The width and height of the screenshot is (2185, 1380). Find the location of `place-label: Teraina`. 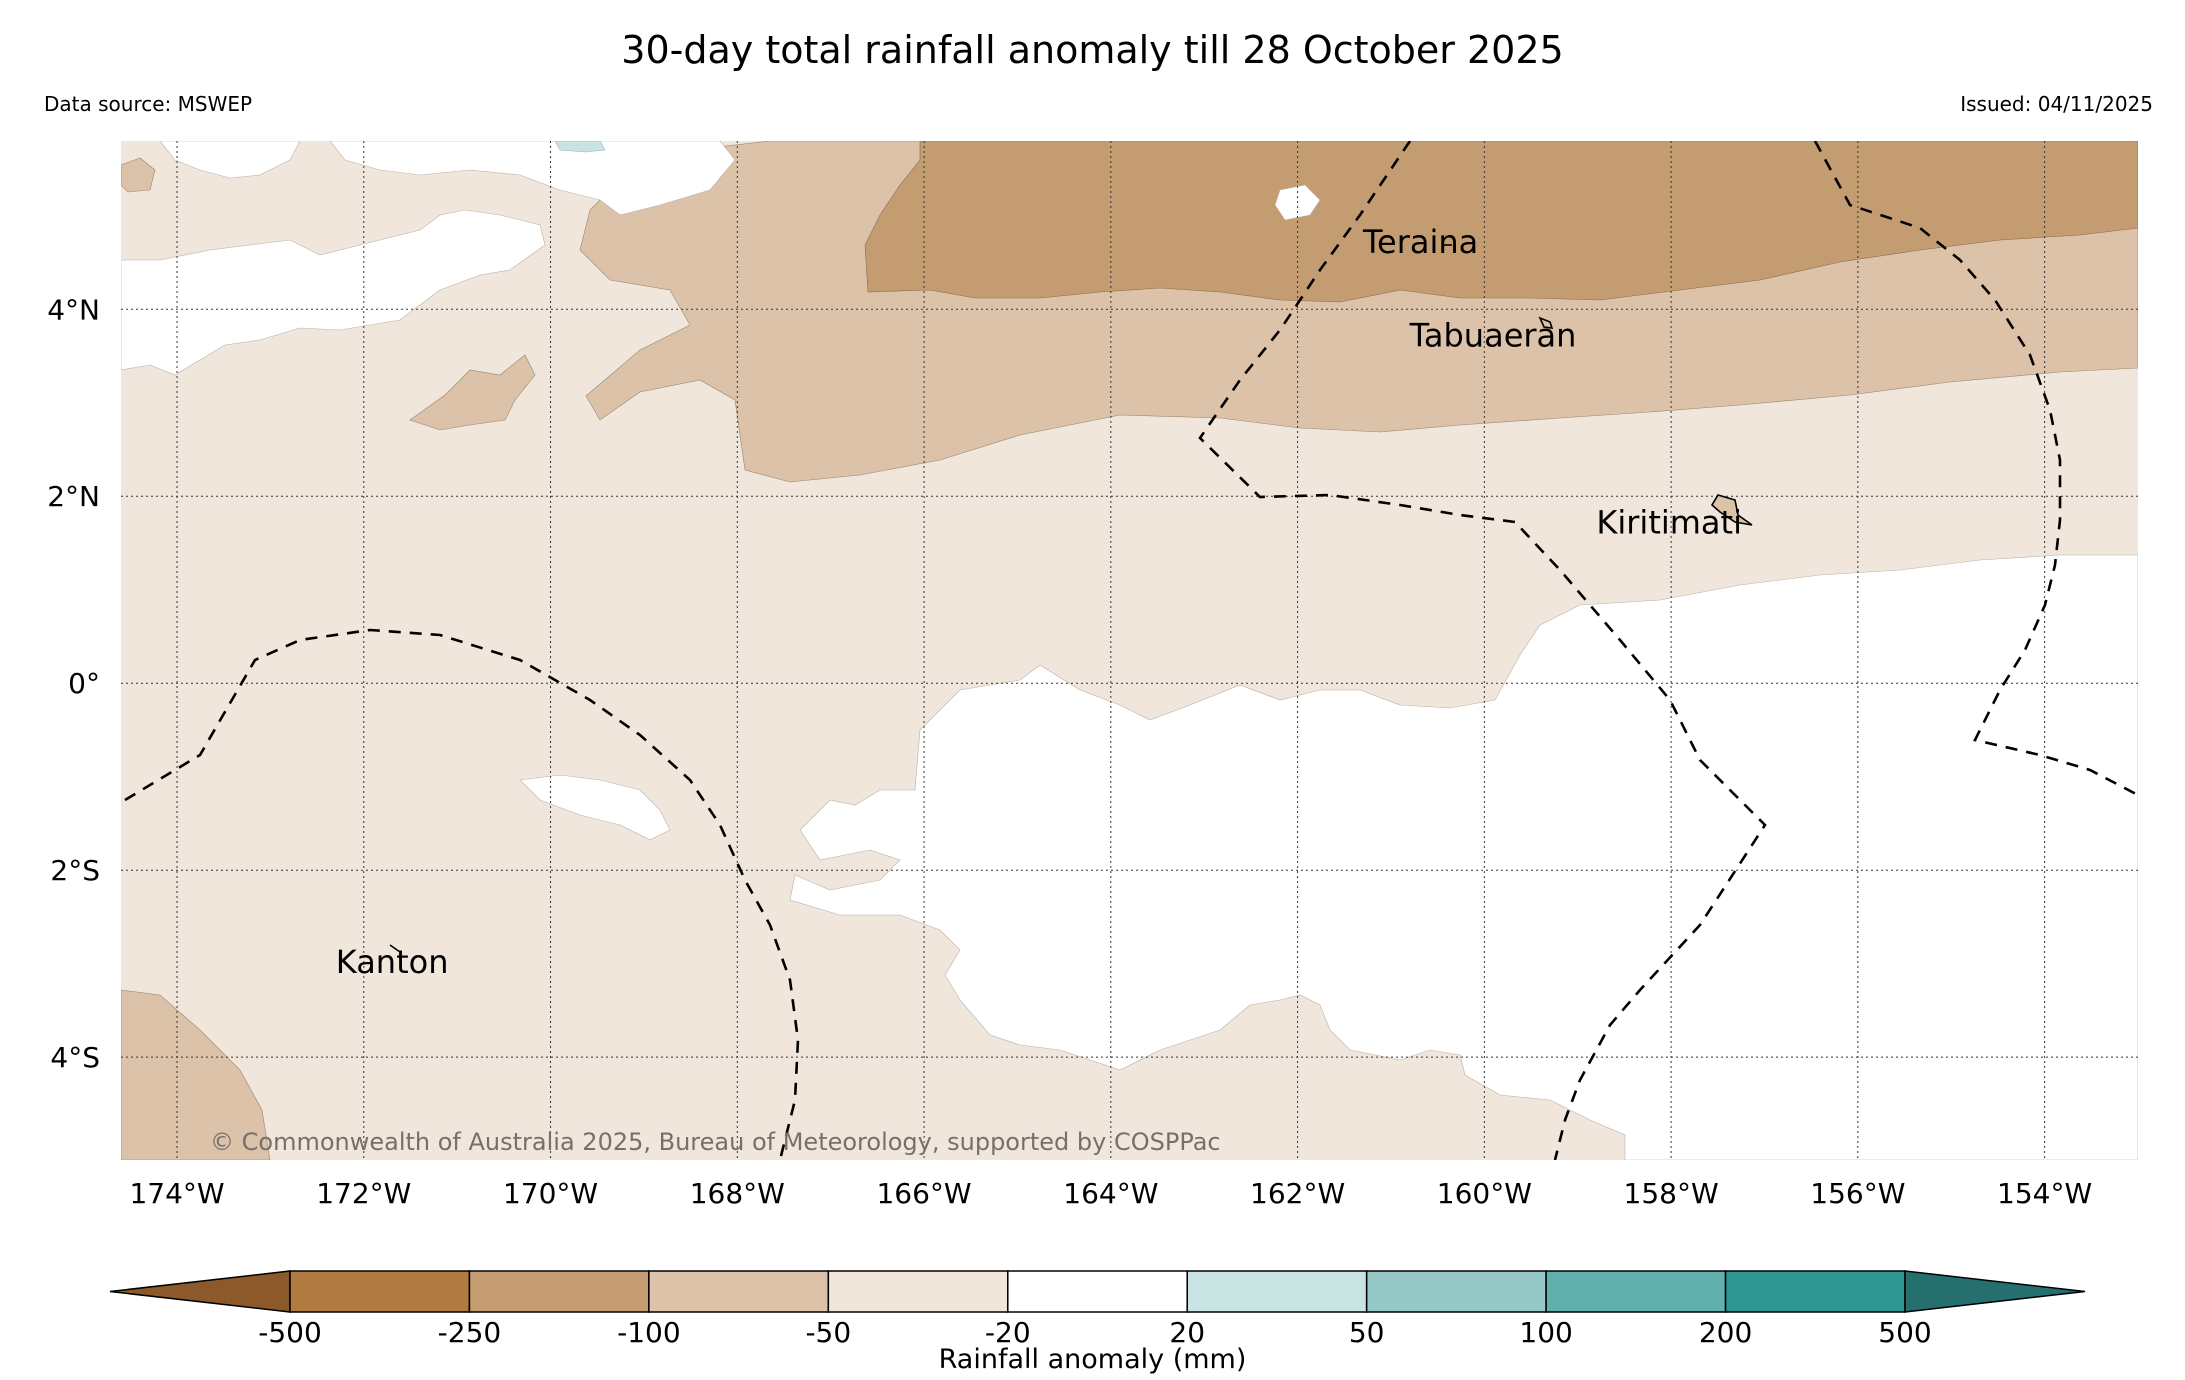

place-label: Teraina is located at coordinates (1420, 242).